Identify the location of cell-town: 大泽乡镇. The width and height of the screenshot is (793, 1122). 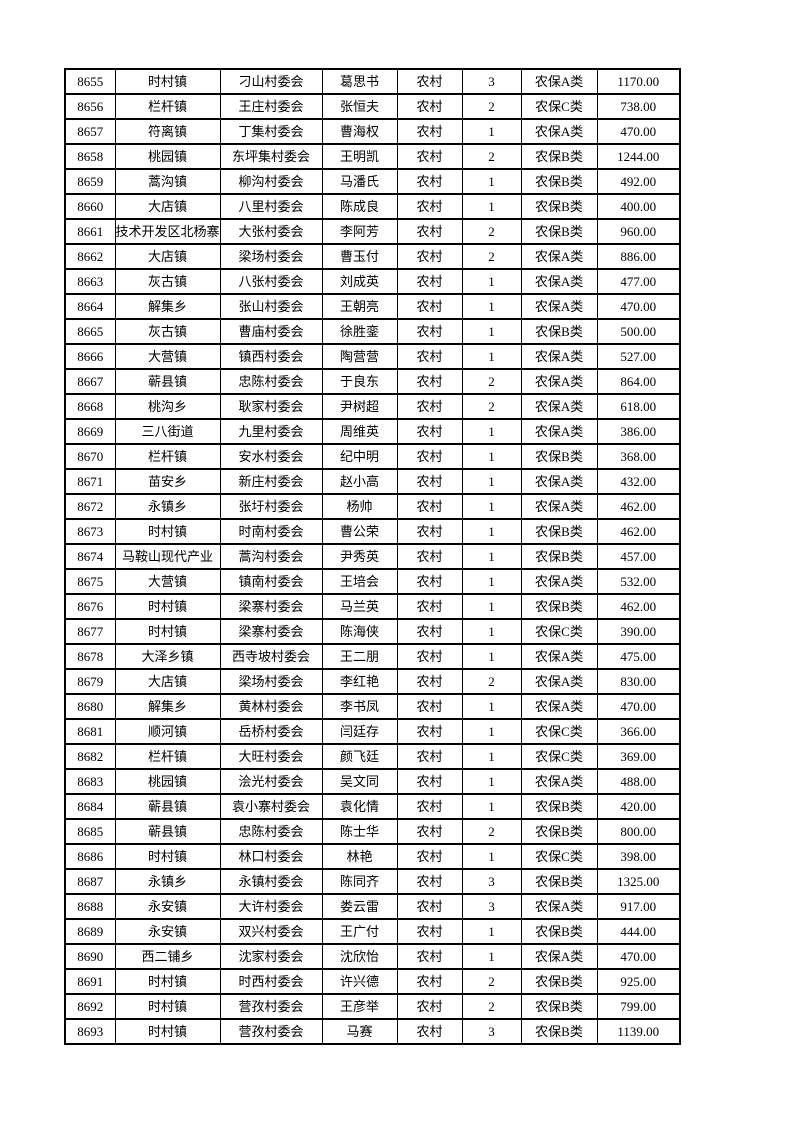
(167, 656).